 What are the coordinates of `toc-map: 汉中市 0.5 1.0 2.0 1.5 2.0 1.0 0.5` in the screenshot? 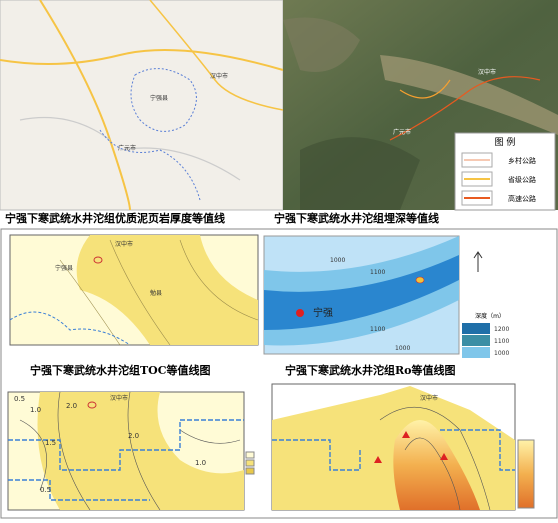 It's located at (131, 451).